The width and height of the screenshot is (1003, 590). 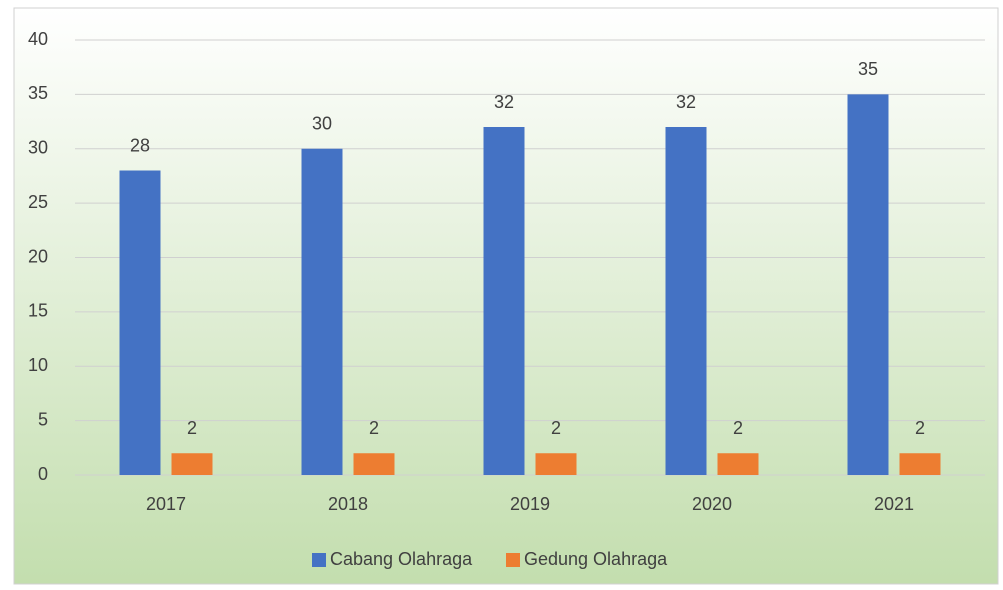 I want to click on x-tick-label: 2019, so click(x=530, y=504).